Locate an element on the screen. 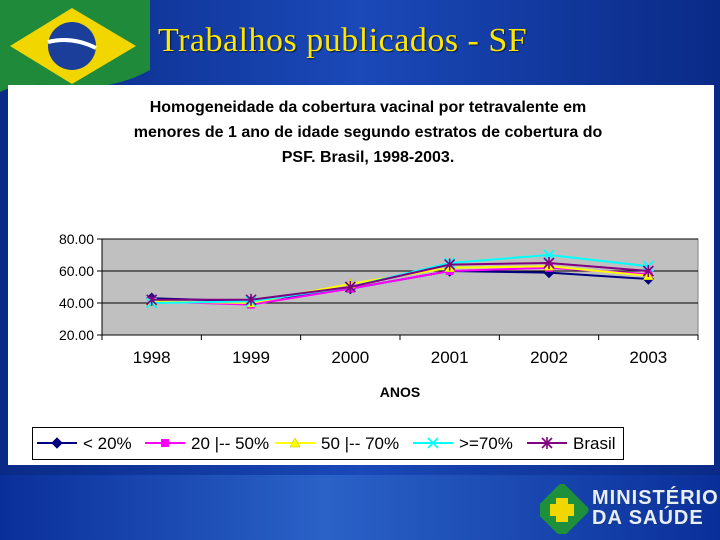  legend-label: 50 |-- 70% is located at coordinates (360, 443).